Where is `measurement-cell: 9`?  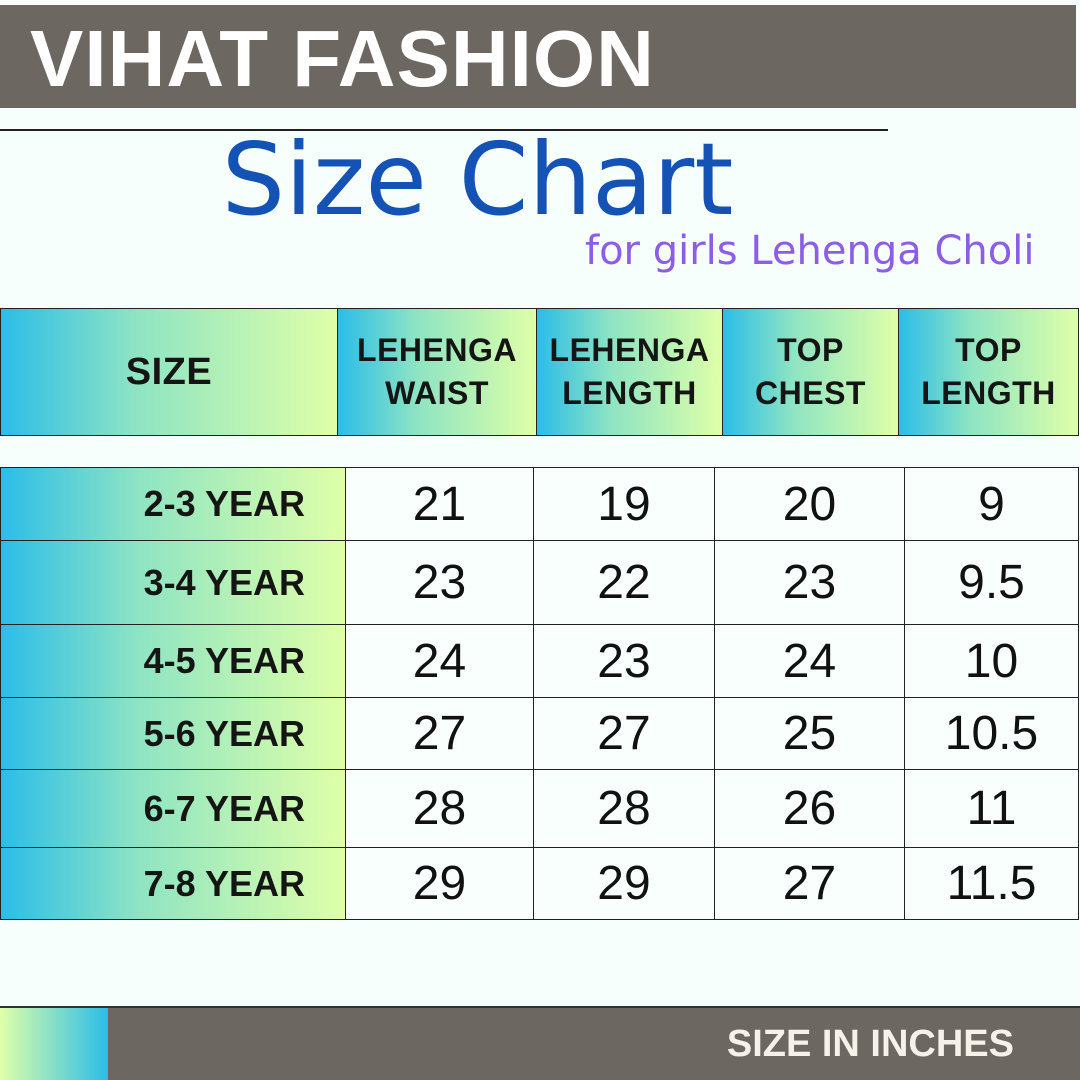
measurement-cell: 9 is located at coordinates (991, 504).